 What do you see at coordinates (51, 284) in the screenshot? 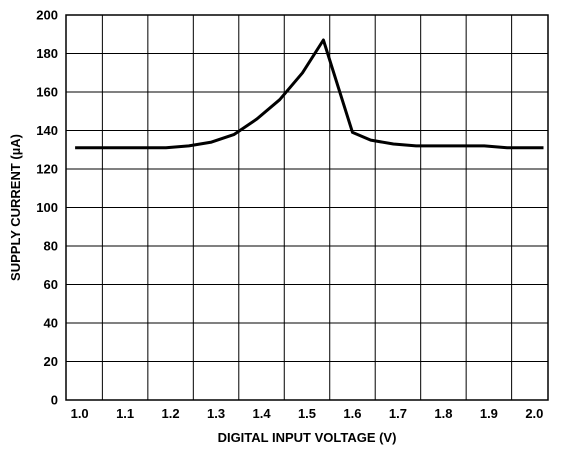
I see `y-tick-label: 60` at bounding box center [51, 284].